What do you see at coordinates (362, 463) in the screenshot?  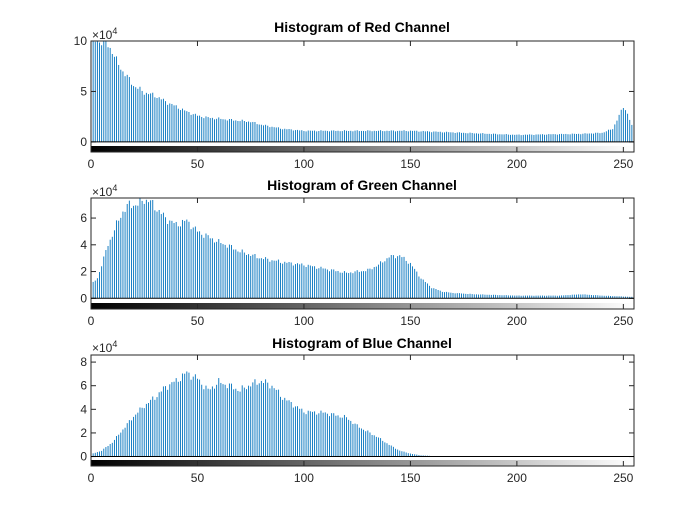 I see `blue-channel-gradient-strip` at bounding box center [362, 463].